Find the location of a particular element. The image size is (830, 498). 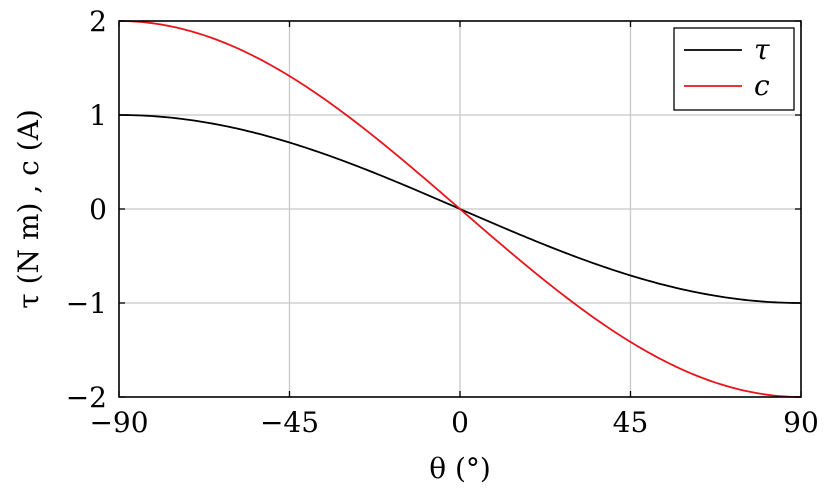

x-tick-label: 45 is located at coordinates (631, 422).